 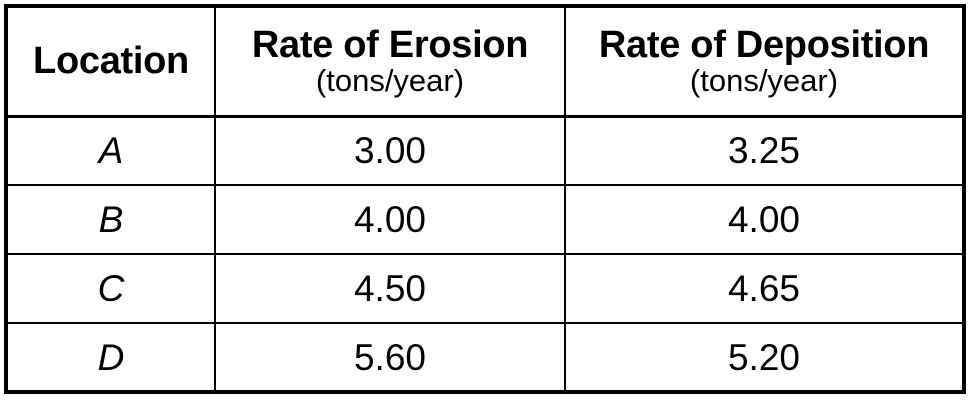 I want to click on erosion-cell: 5.60, so click(x=390, y=357).